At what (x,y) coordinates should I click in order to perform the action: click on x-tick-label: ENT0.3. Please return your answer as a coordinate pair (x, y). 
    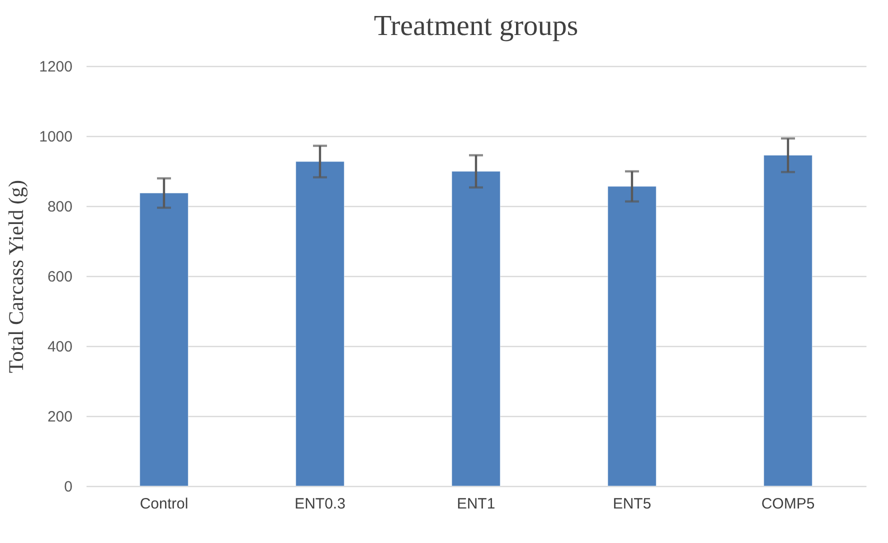
    Looking at the image, I should click on (320, 504).